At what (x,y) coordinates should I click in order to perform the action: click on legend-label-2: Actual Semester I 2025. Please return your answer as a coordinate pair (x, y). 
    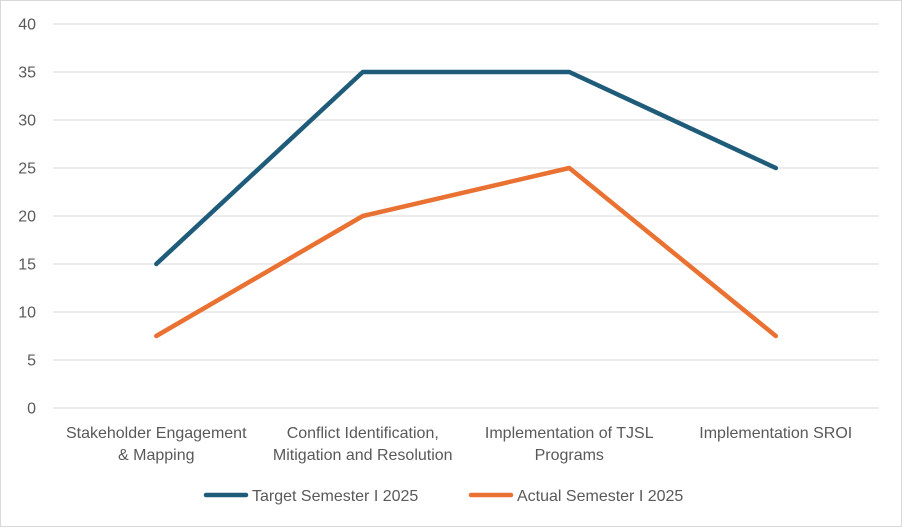
    Looking at the image, I should click on (600, 496).